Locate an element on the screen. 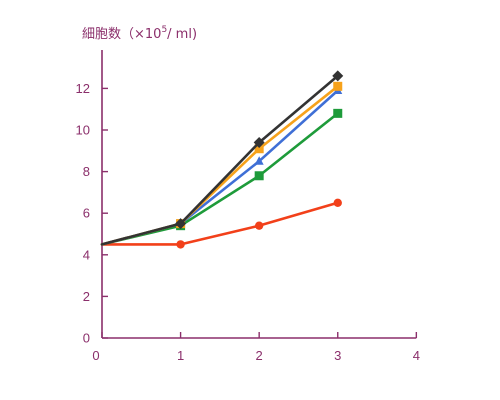 The width and height of the screenshot is (500, 400). x-tick-label: 4 is located at coordinates (416, 355).